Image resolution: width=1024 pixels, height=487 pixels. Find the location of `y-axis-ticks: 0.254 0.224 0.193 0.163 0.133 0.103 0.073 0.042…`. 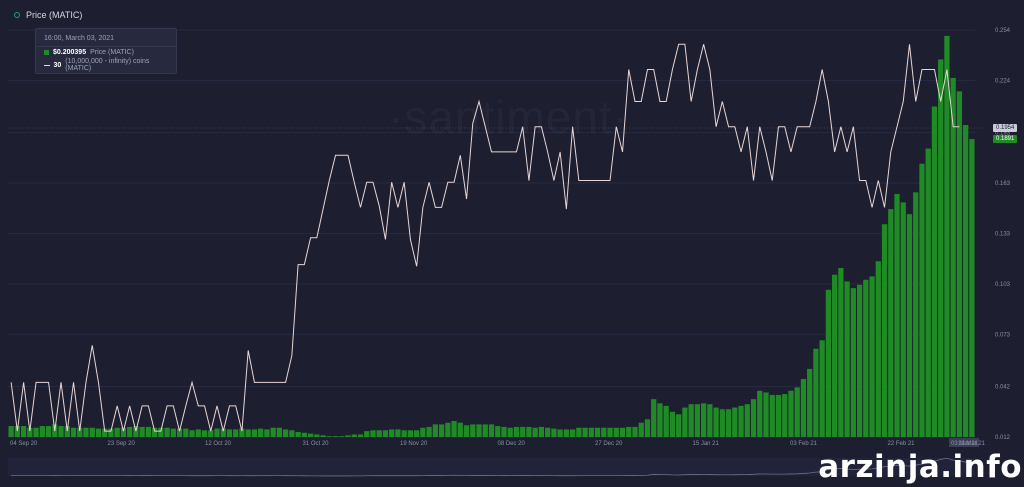

y-axis-ticks: 0.254 0.224 0.193 0.163 0.133 0.103 0.073 0.042… is located at coordinates (1003, 234).